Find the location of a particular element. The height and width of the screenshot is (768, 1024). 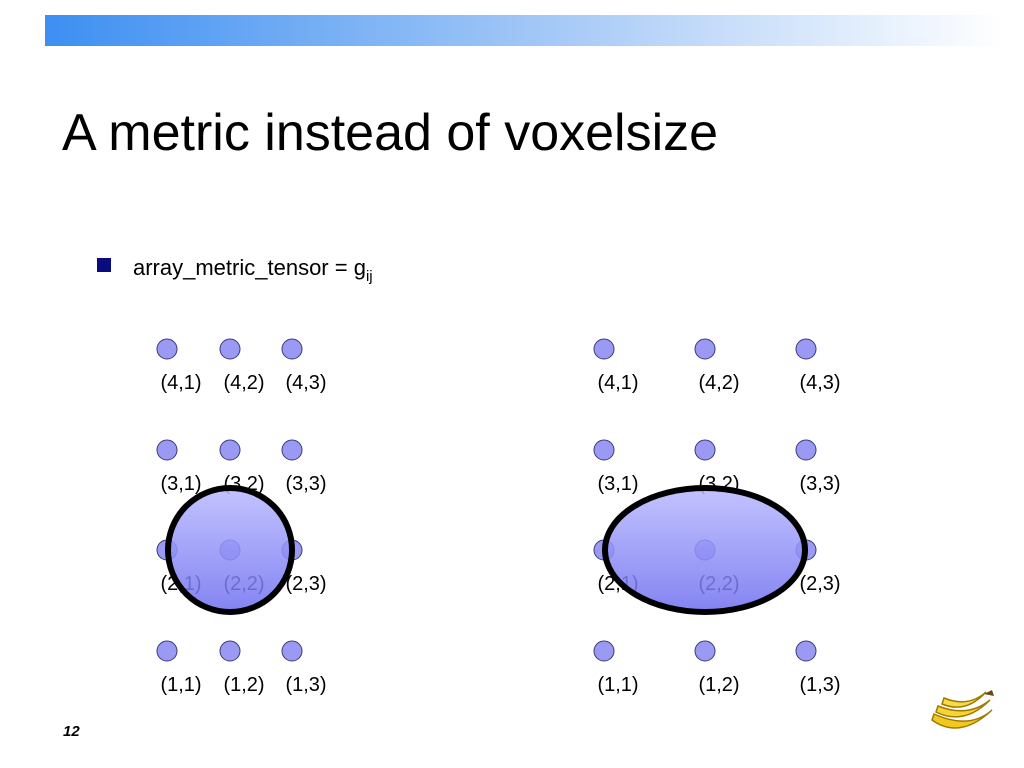

bullet-text: array_metric_tensor = gij is located at coordinates (253, 270).